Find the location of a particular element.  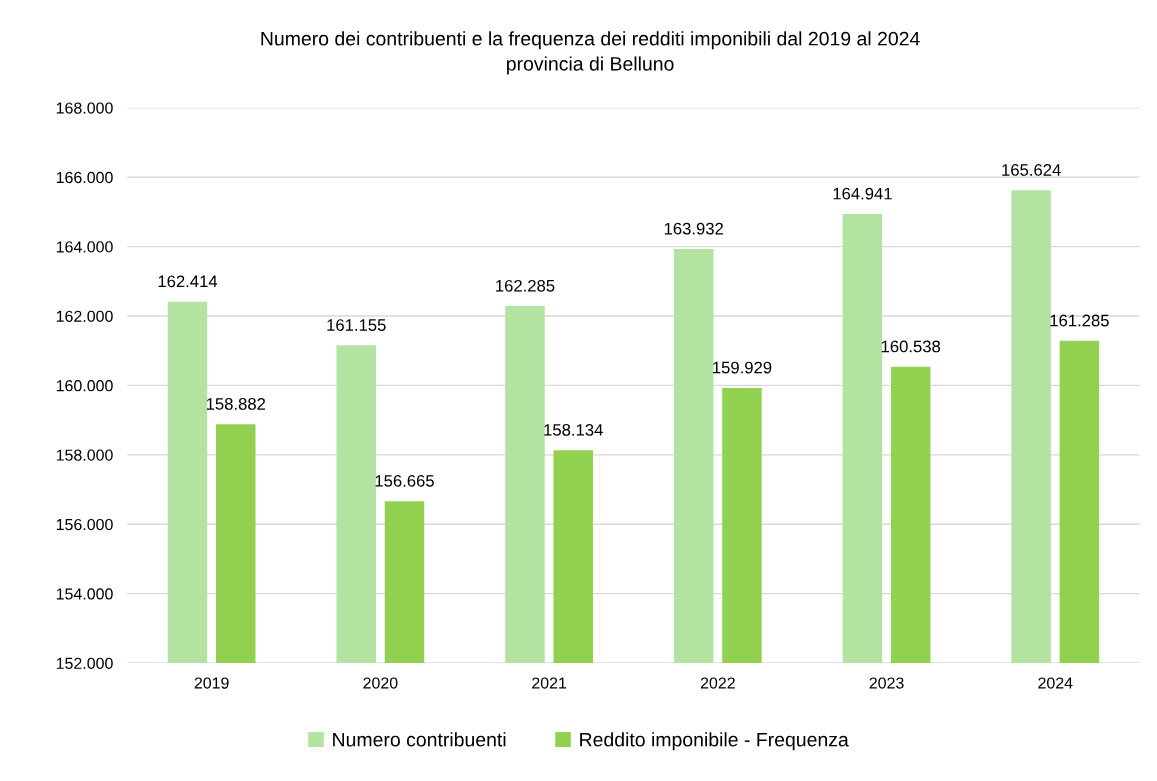

data-label: 160.538 is located at coordinates (911, 346).